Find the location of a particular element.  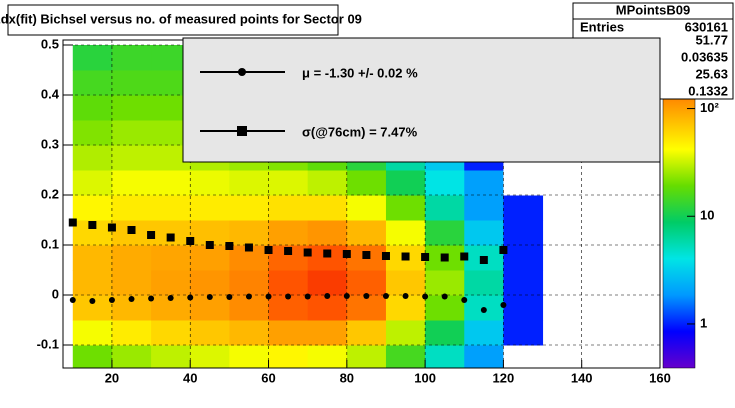

profiles is located at coordinates (288, 265).